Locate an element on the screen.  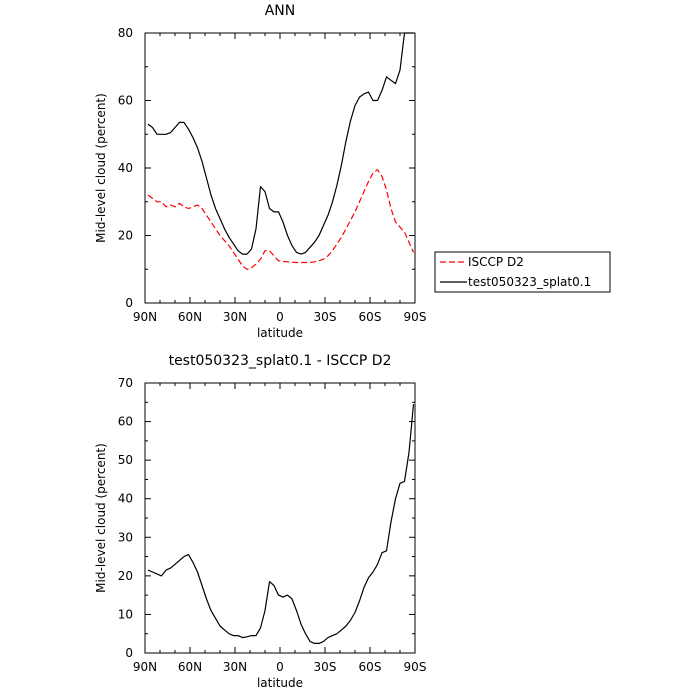
chart1-x-tick-label: 90S is located at coordinates (415, 317).